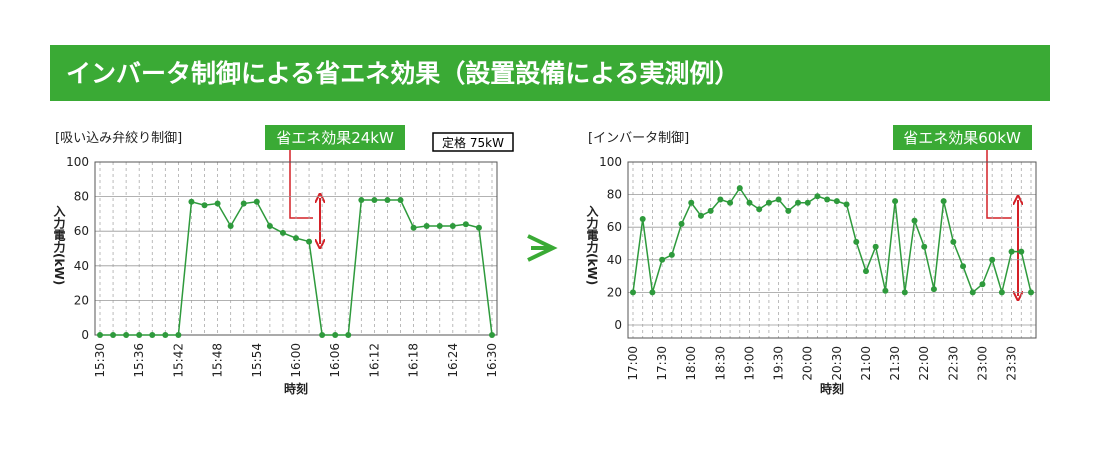 The height and width of the screenshot is (451, 1100). Describe the element at coordinates (492, 360) in the screenshot. I see `x-tick-label: 16:30` at that location.